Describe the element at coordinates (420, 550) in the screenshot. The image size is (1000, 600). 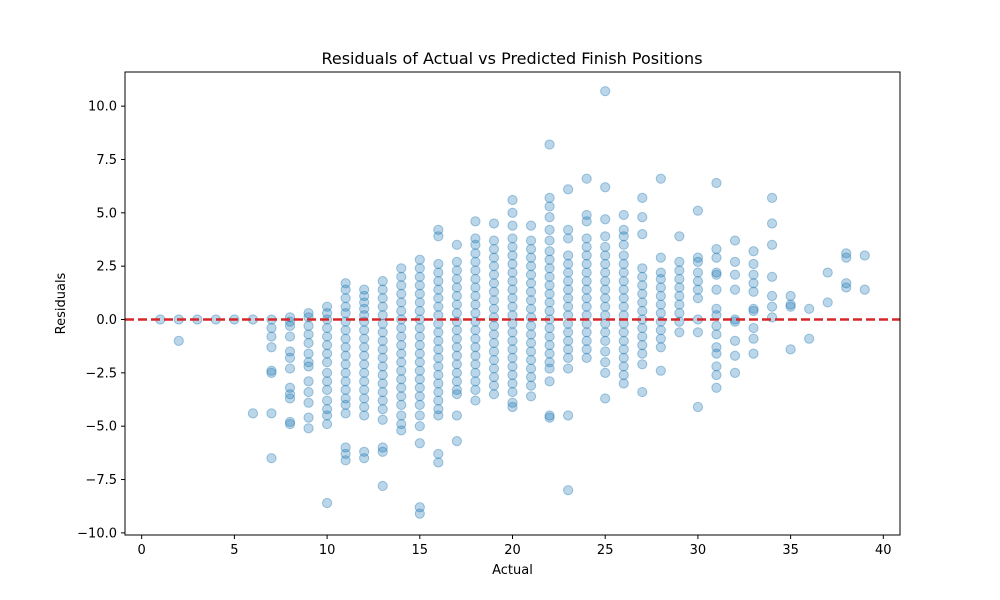
I see `x-tick-label: 15` at that location.